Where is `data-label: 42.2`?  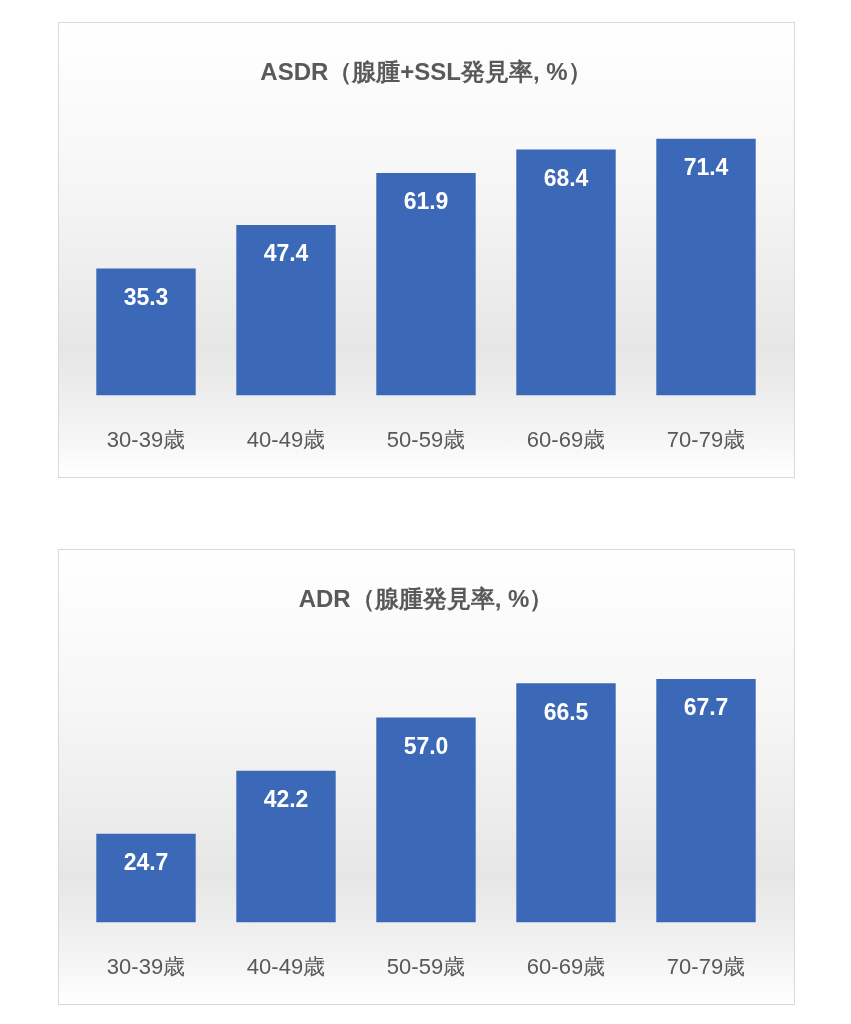
data-label: 42.2 is located at coordinates (286, 799).